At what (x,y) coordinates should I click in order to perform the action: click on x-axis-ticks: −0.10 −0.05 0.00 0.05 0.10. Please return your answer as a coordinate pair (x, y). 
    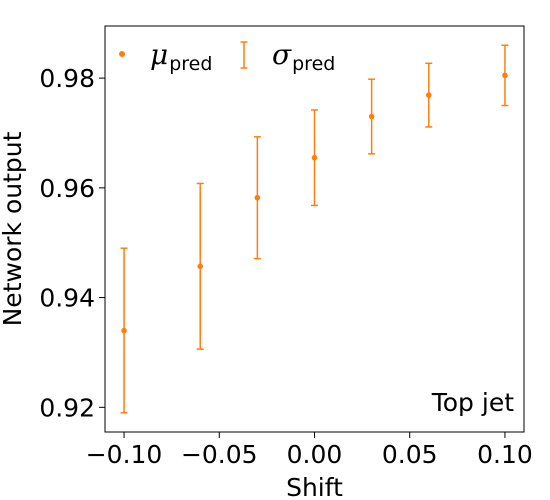
    Looking at the image, I should click on (309, 450).